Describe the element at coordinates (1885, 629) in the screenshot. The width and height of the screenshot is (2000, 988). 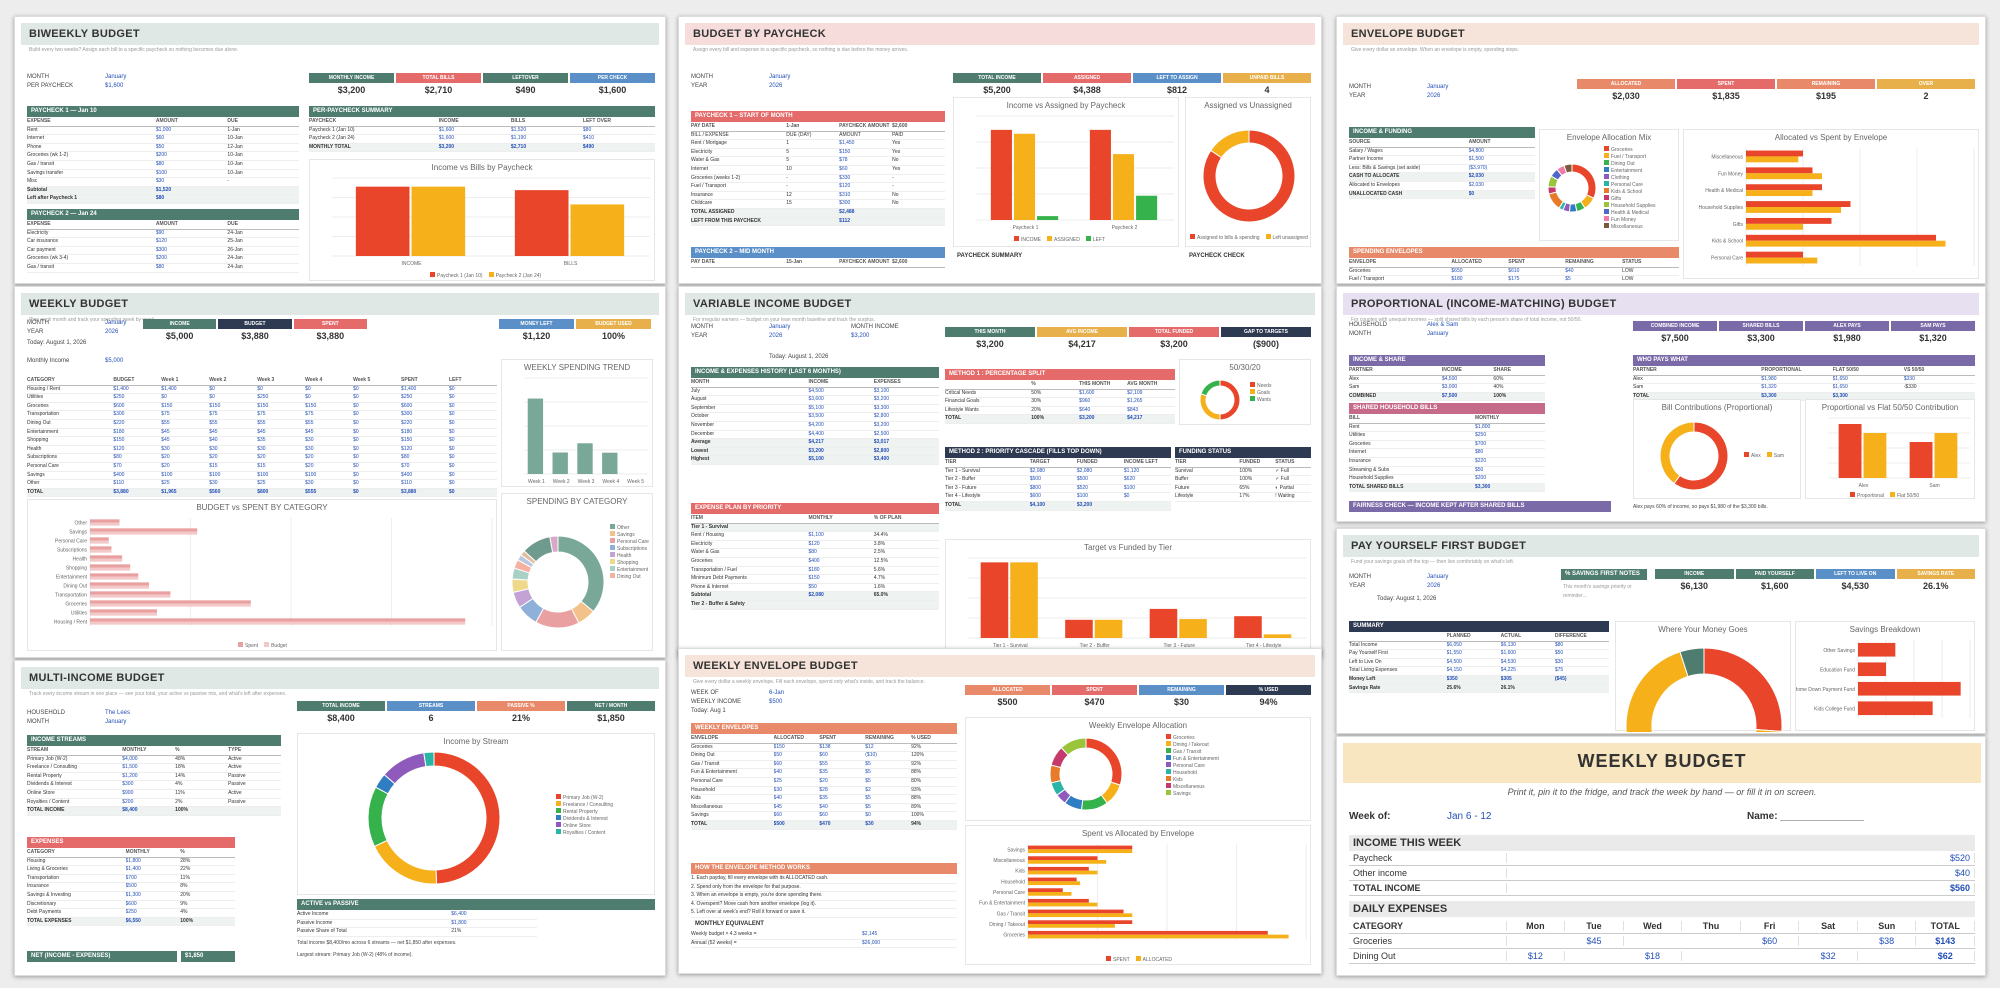
I see `chart-title: Savings Breakdown` at that location.